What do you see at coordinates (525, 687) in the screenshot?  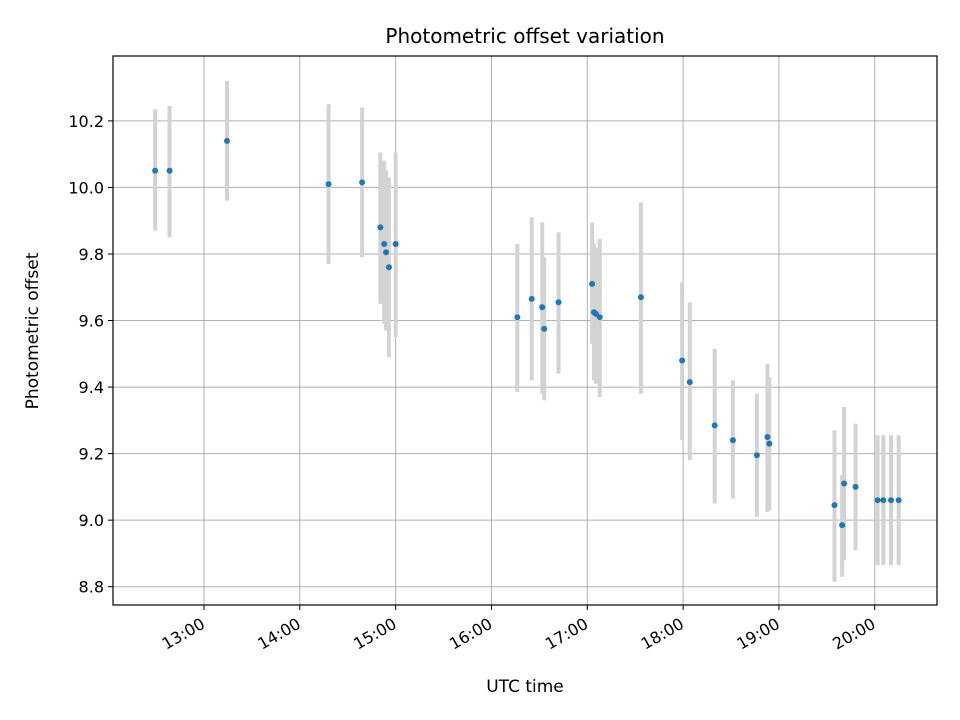 I see `x-axis-title: UTC time` at bounding box center [525, 687].